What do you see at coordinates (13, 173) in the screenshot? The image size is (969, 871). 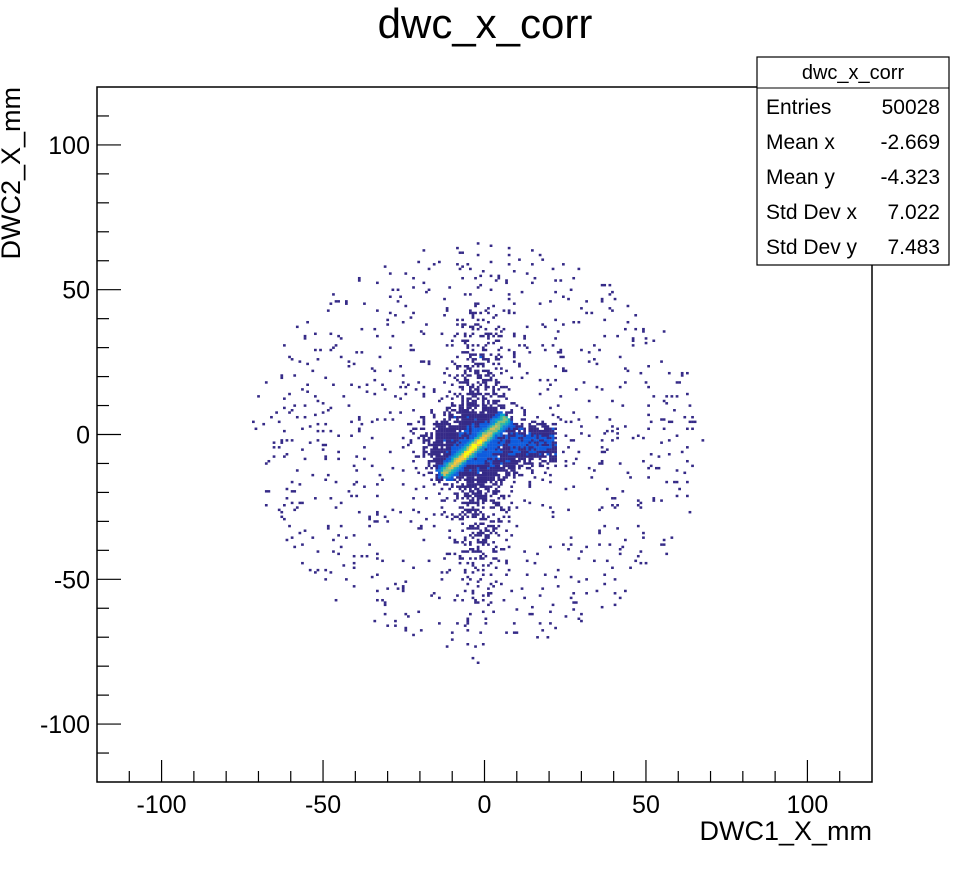 I see `y-axis-label: DWC2_X_mm` at bounding box center [13, 173].